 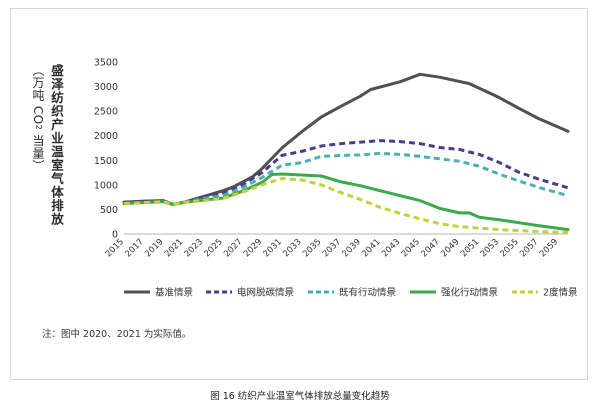 What do you see at coordinates (109, 210) in the screenshot?
I see `y-tick-label: 500` at bounding box center [109, 210].